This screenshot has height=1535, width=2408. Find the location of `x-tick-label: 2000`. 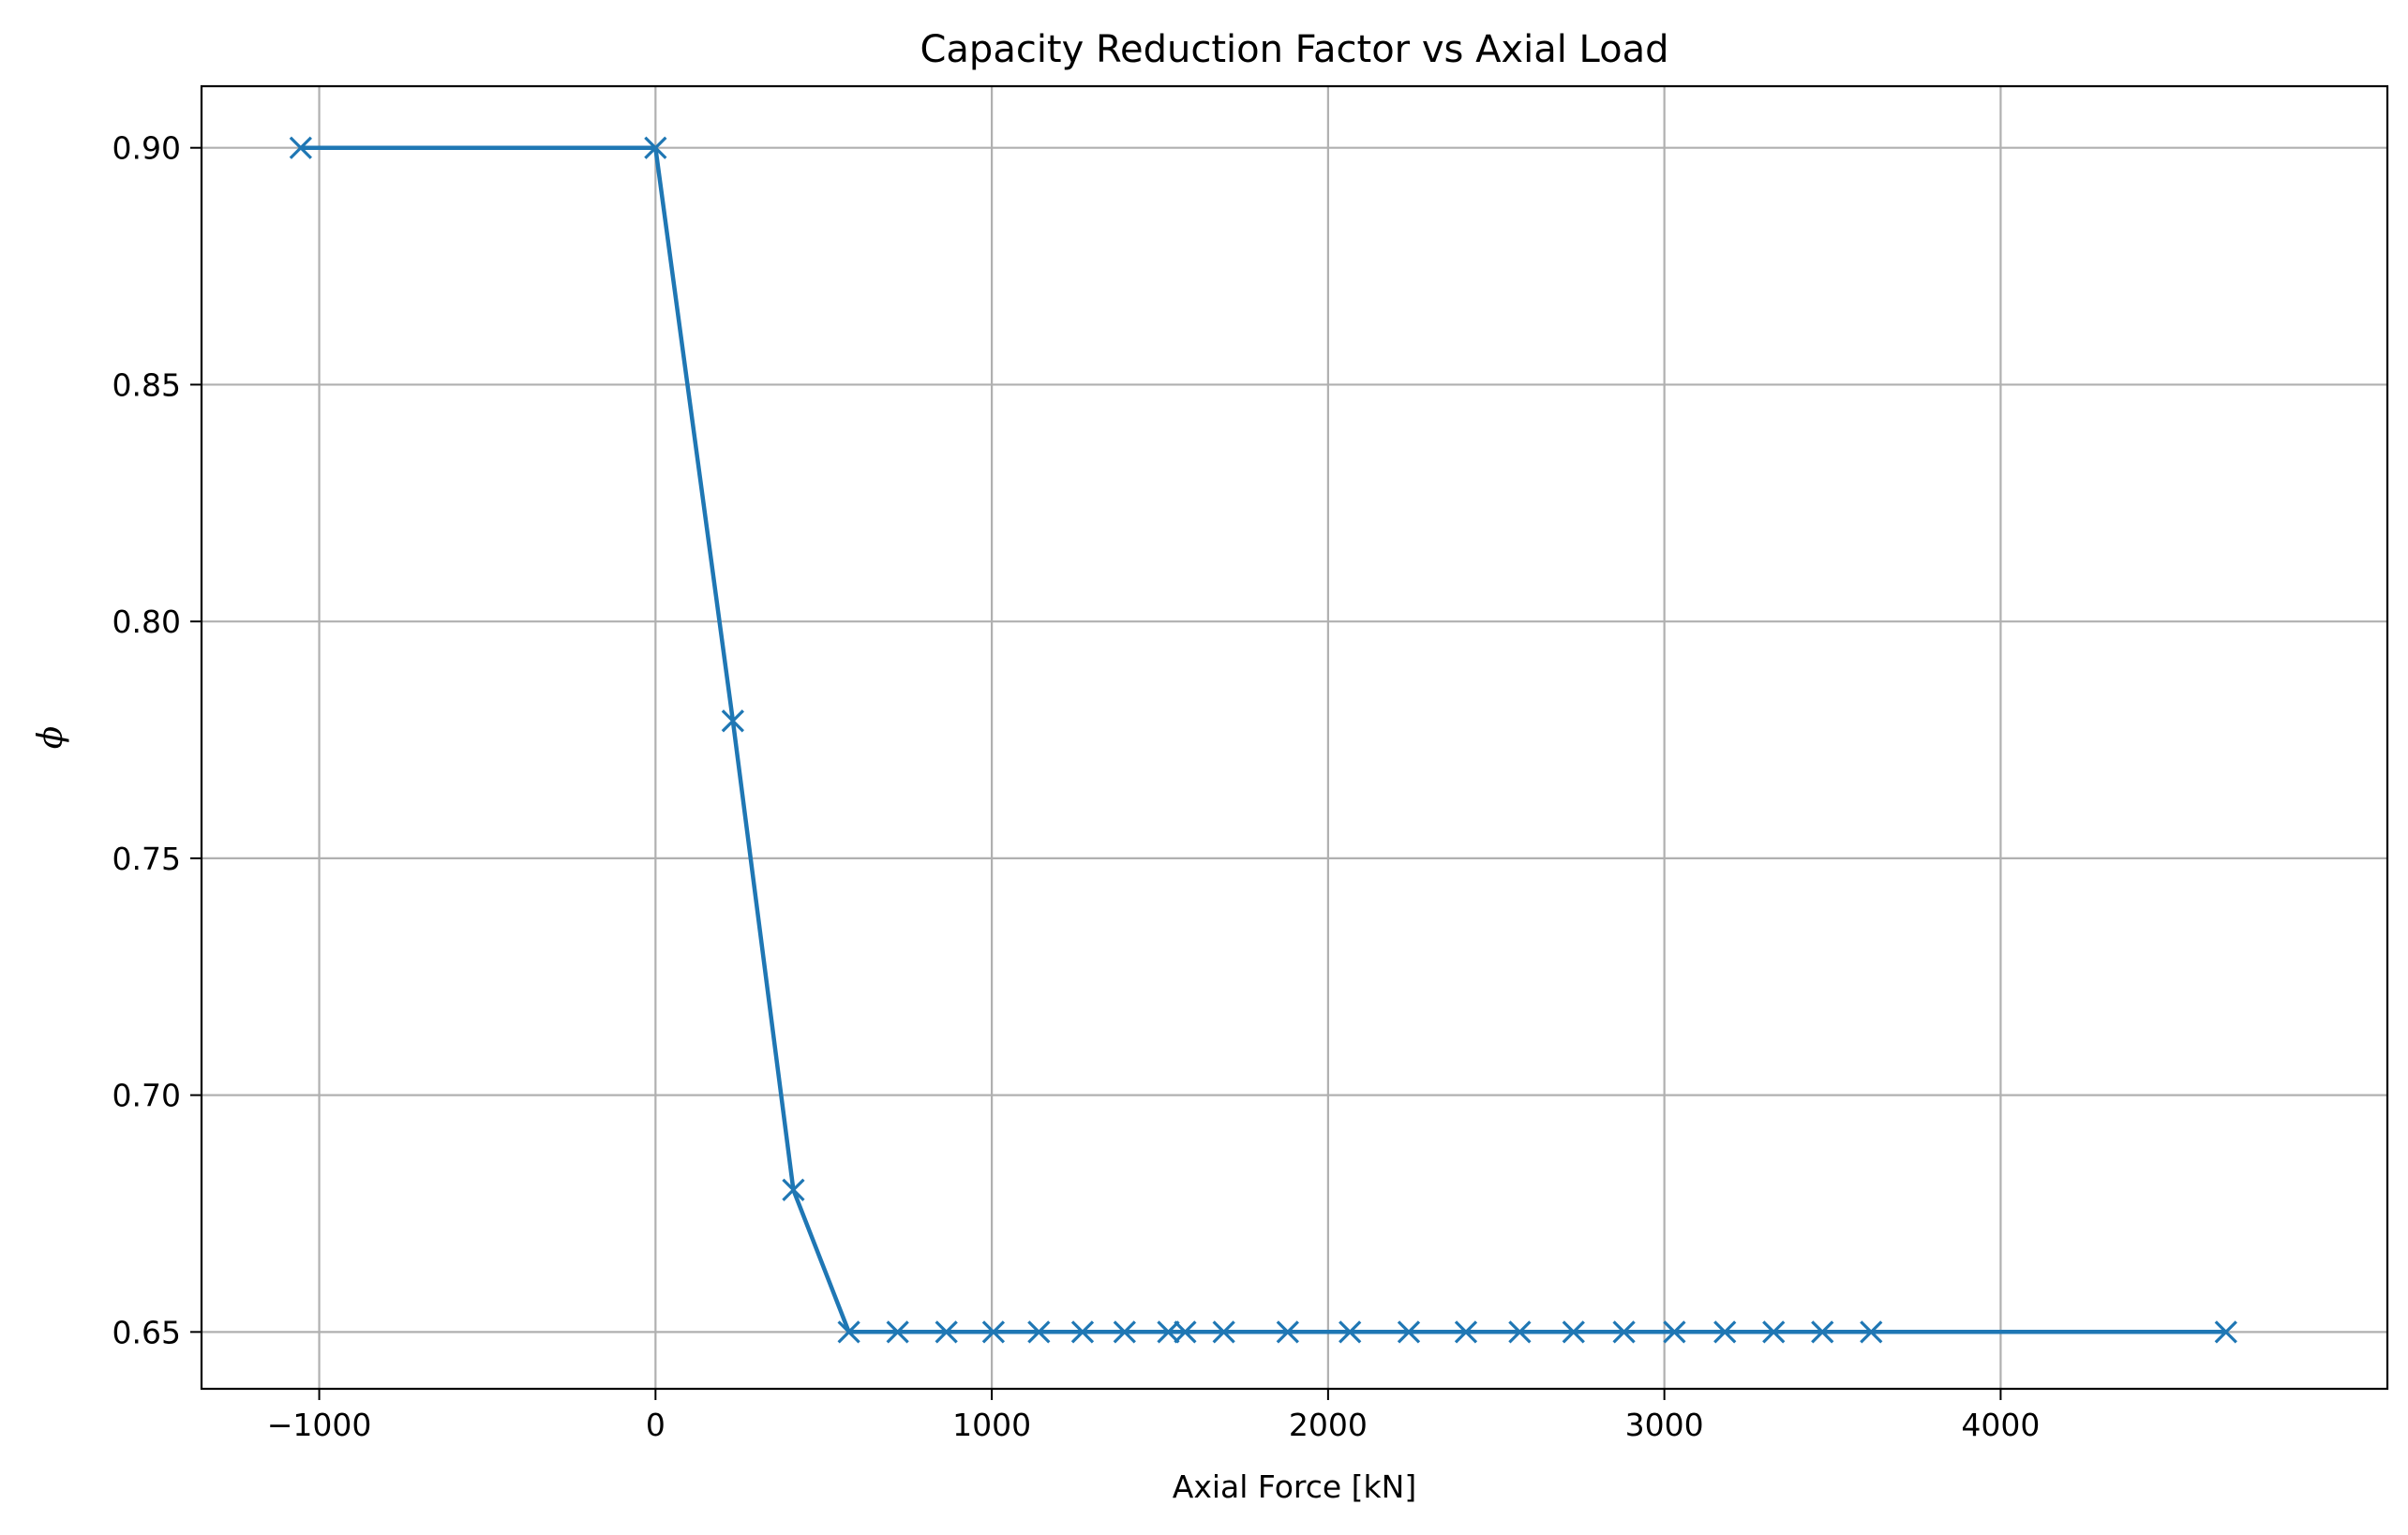

x-tick-label: 2000 is located at coordinates (1328, 1425).